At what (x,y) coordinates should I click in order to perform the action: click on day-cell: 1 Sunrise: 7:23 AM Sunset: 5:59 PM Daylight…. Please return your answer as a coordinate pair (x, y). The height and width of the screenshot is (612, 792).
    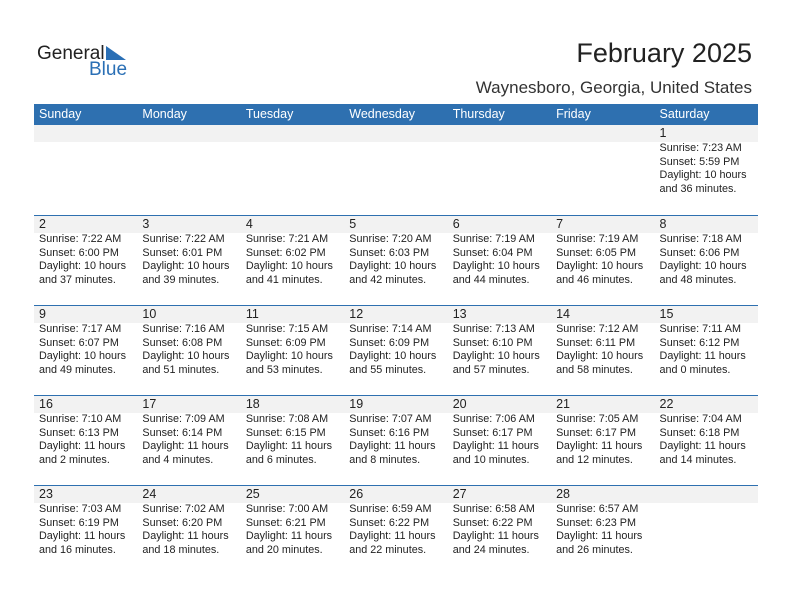
    Looking at the image, I should click on (706, 170).